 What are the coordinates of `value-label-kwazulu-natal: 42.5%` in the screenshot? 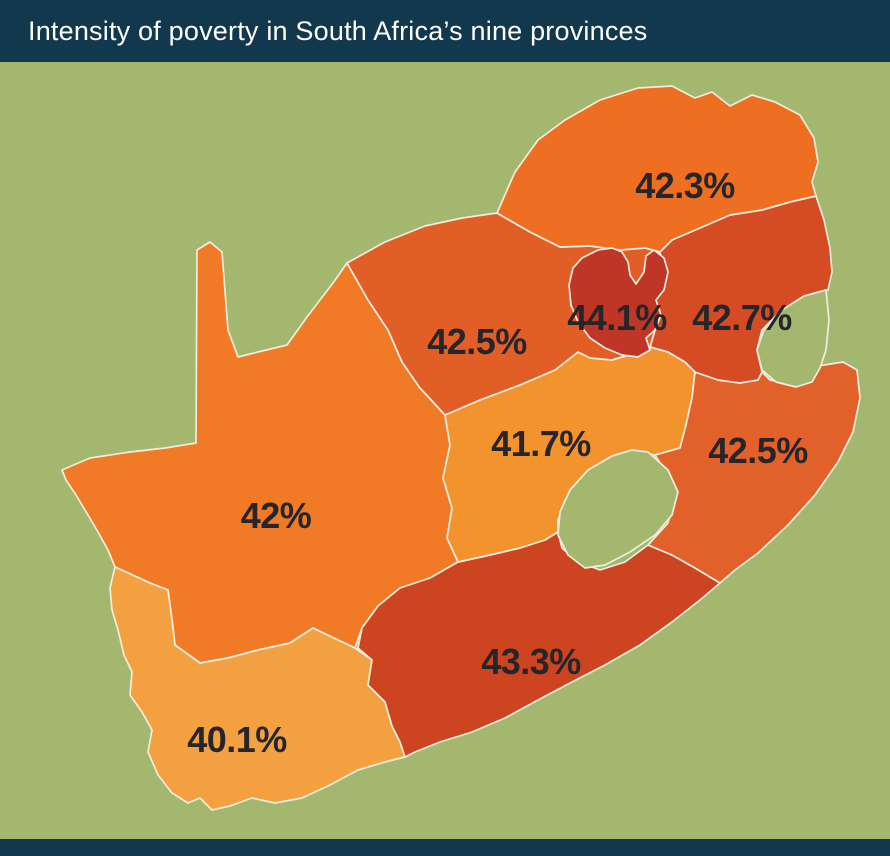 It's located at (758, 450).